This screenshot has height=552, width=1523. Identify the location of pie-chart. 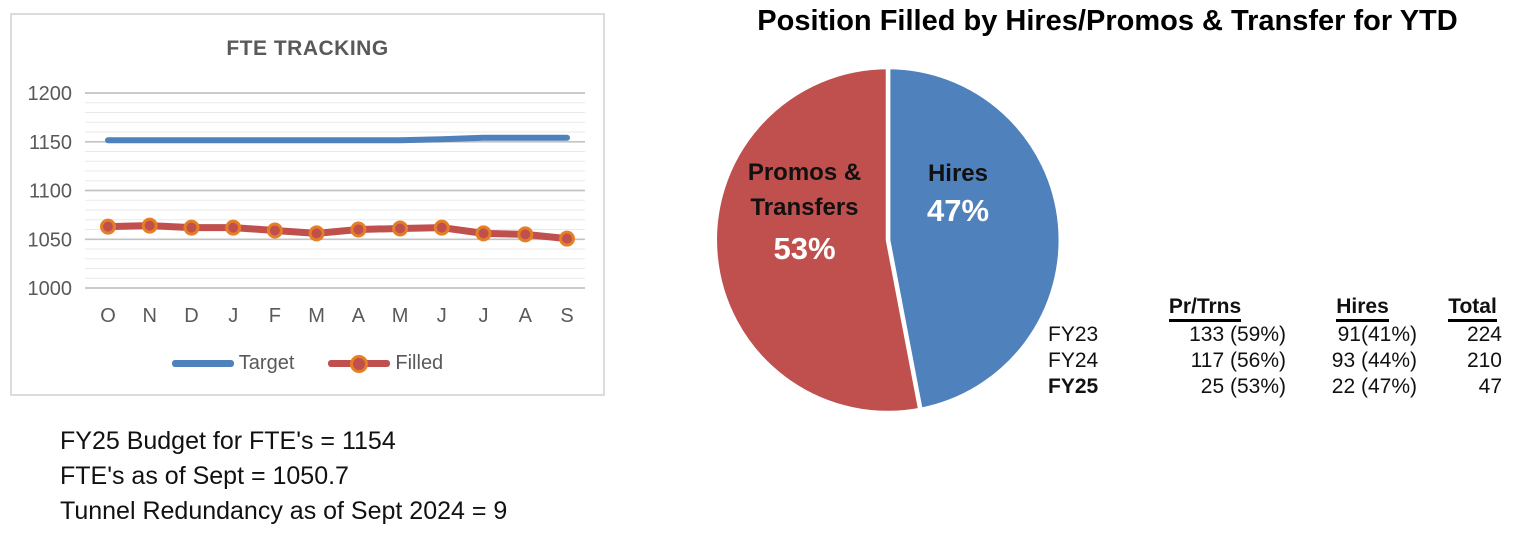
(888, 240).